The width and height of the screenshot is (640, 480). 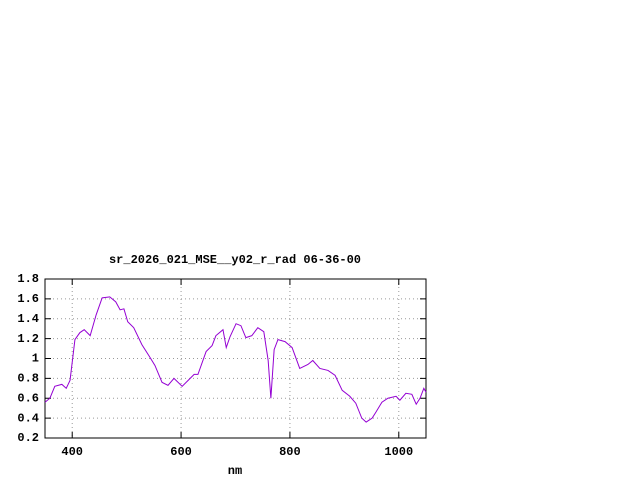 I want to click on x-tick-label: 800, so click(x=290, y=452).